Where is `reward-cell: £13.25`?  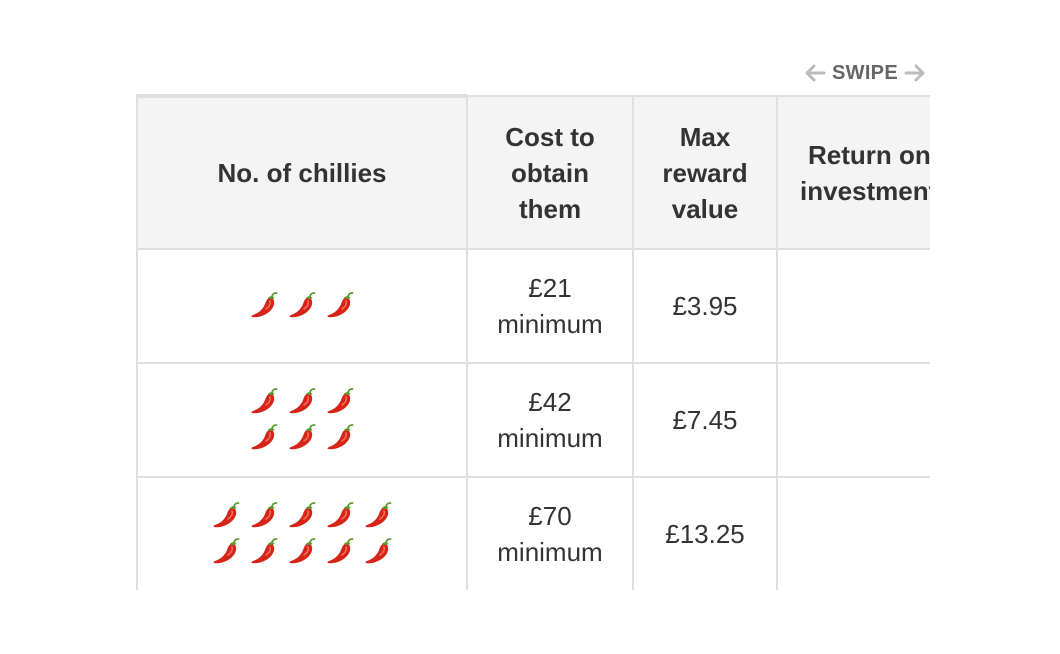 reward-cell: £13.25 is located at coordinates (705, 533).